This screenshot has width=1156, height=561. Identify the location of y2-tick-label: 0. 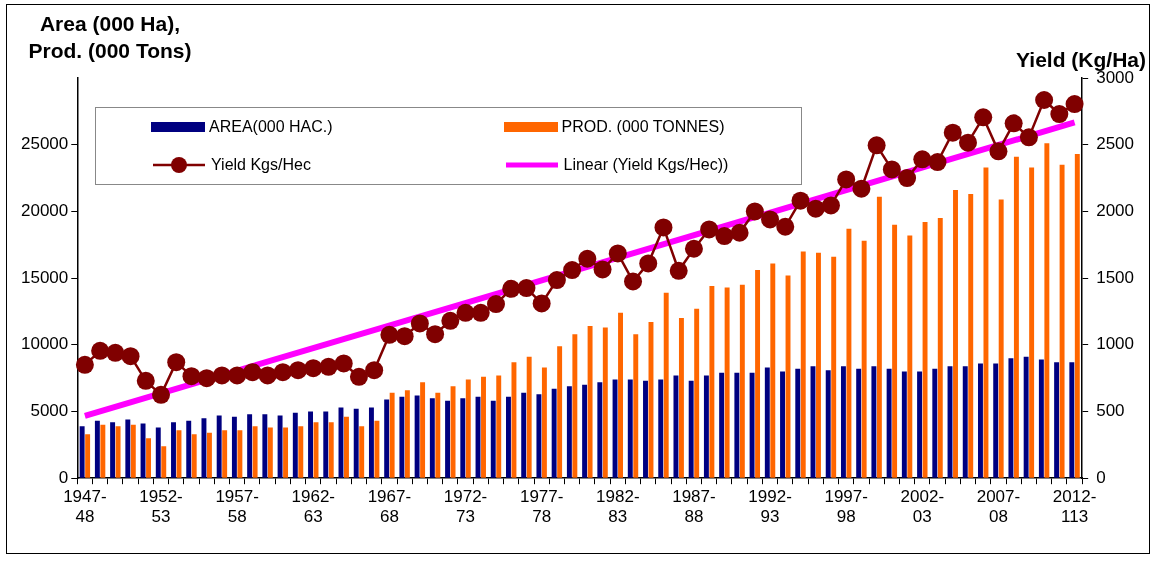
(1101, 477).